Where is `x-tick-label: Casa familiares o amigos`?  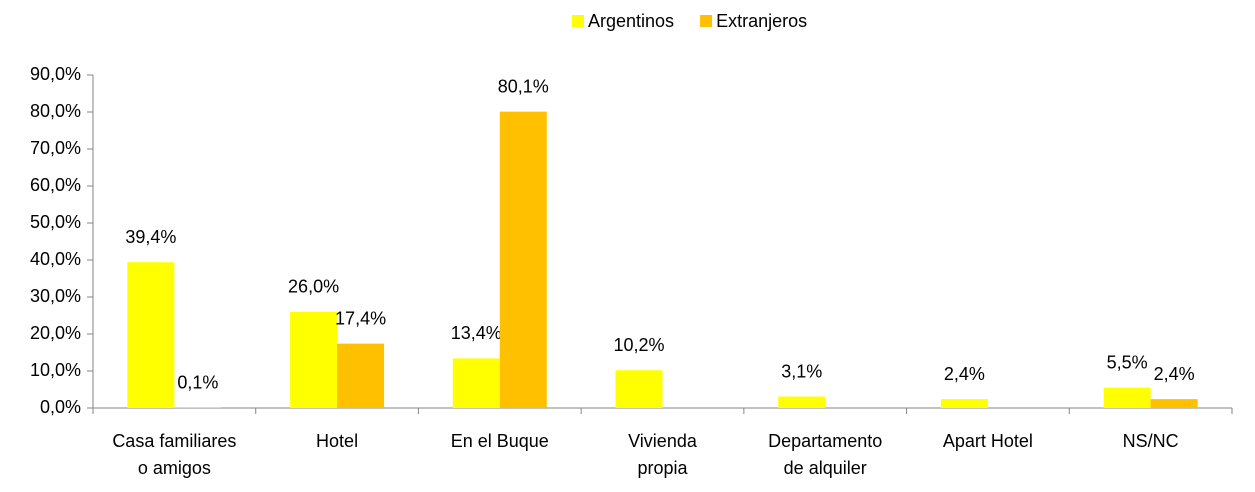
x-tick-label: Casa familiares o amigos is located at coordinates (174, 454).